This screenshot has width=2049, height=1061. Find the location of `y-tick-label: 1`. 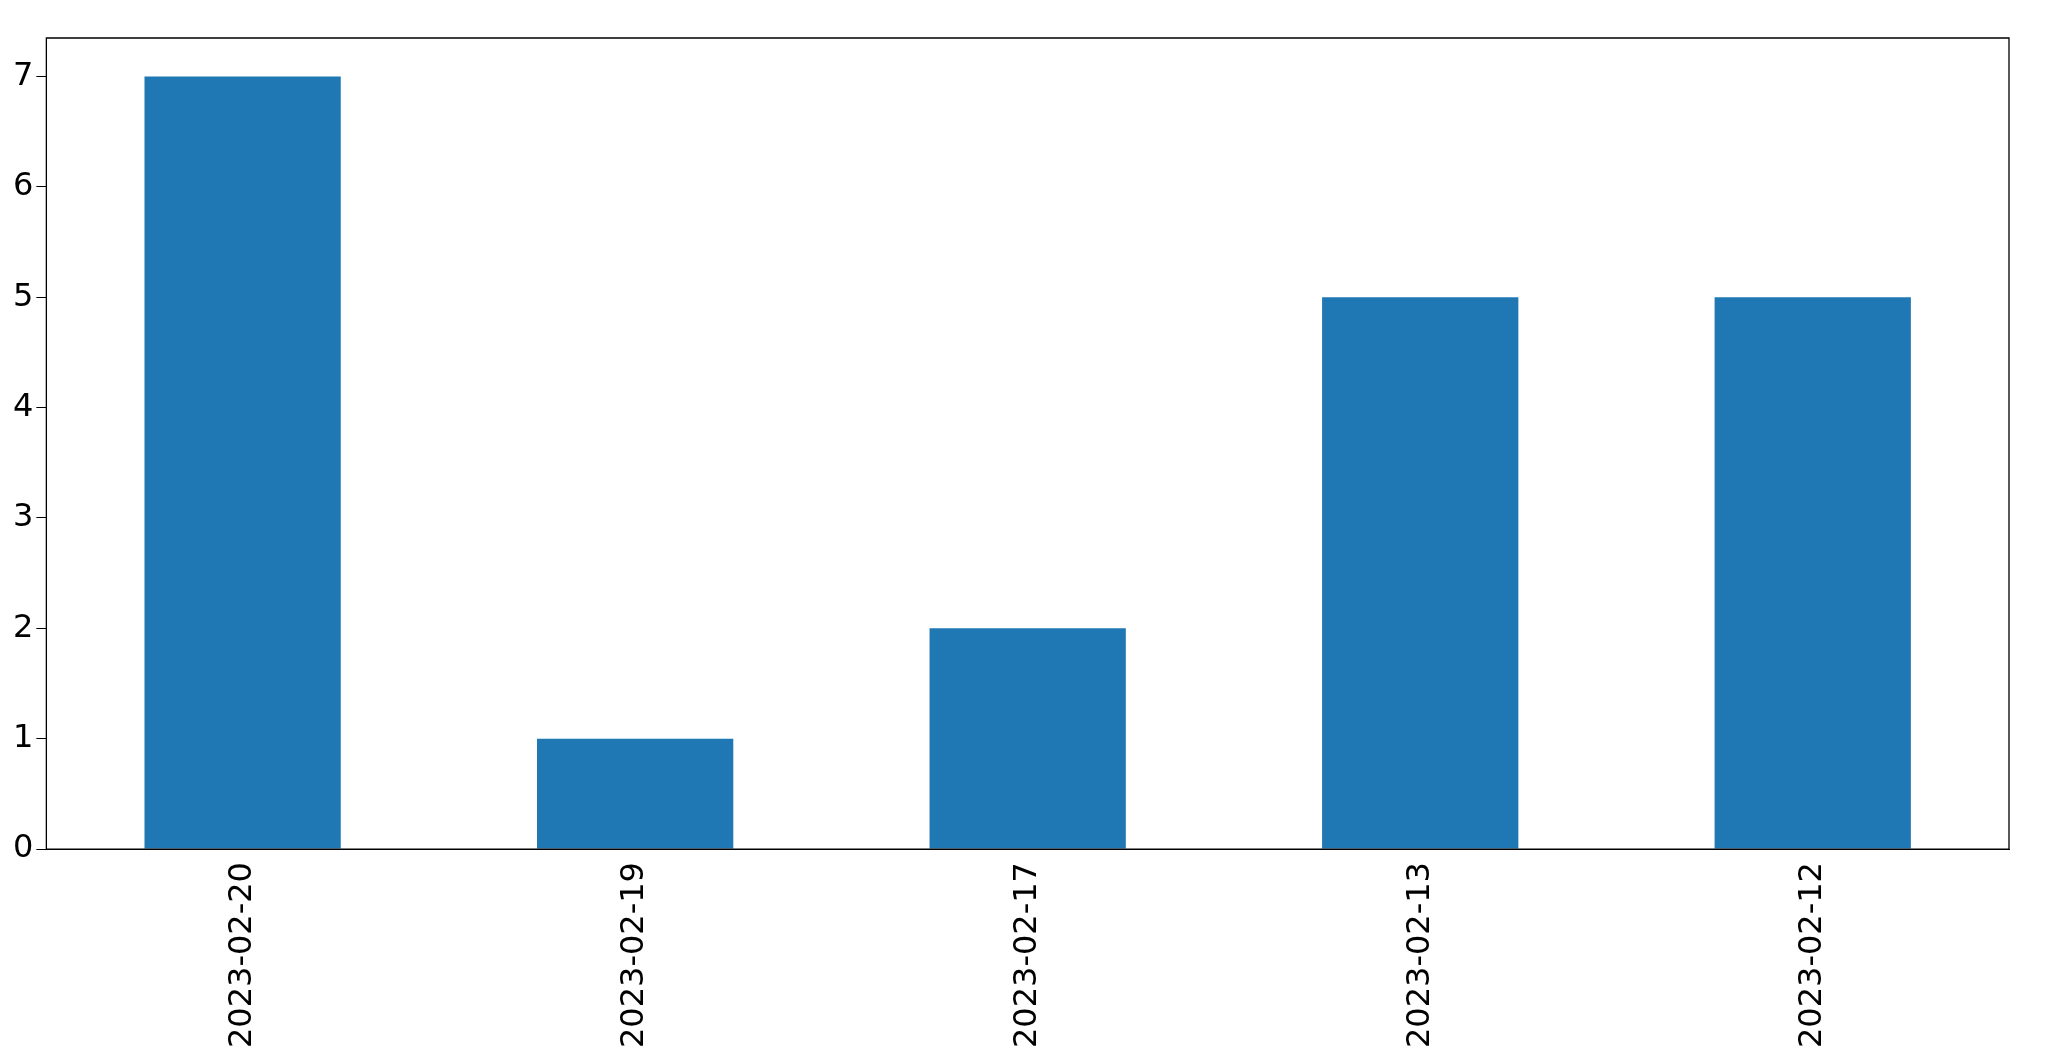

y-tick-label: 1 is located at coordinates (23, 736).